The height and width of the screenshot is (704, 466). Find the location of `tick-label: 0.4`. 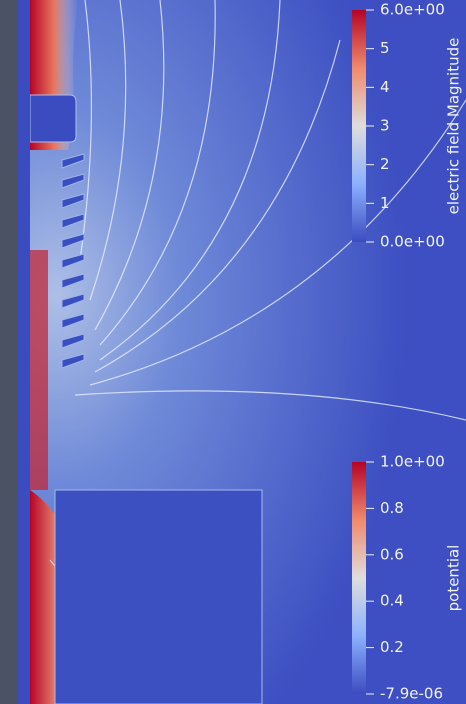

tick-label: 0.4 is located at coordinates (392, 601).